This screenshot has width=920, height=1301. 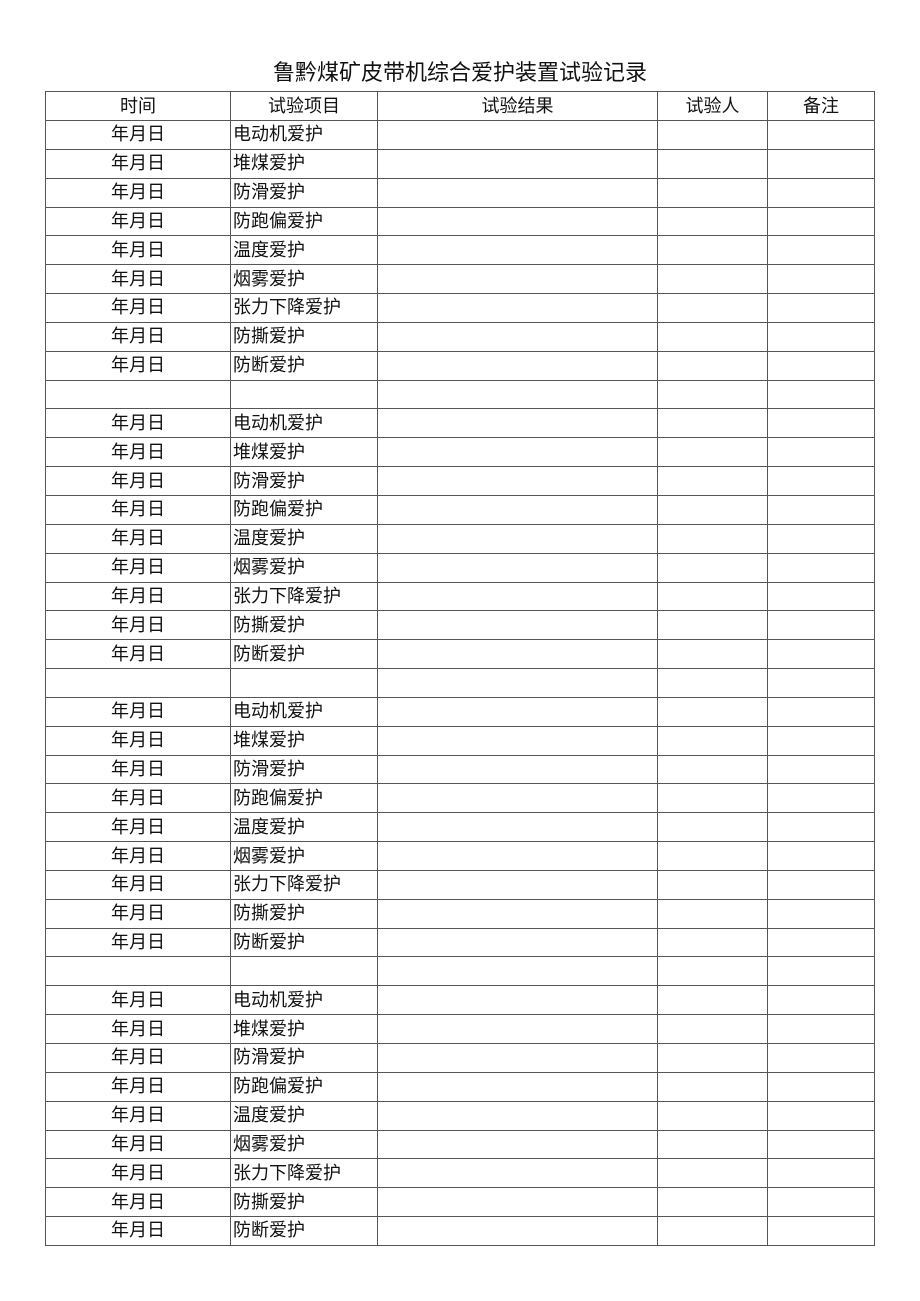 I want to click on header-test-item: 试验项目, so click(x=304, y=106).